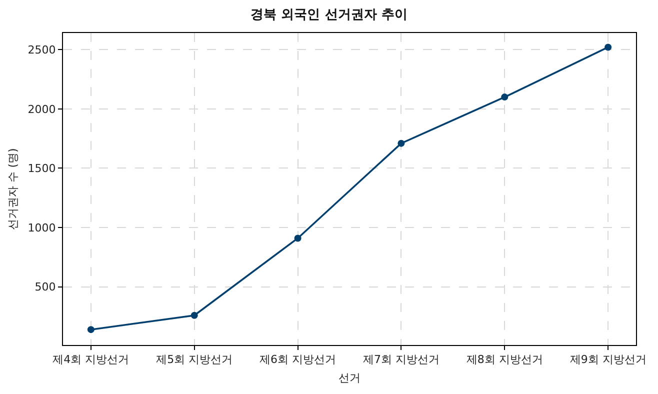  Describe the element at coordinates (504, 359) in the screenshot. I see `x-tick-label: 제8회 지방선거` at that location.